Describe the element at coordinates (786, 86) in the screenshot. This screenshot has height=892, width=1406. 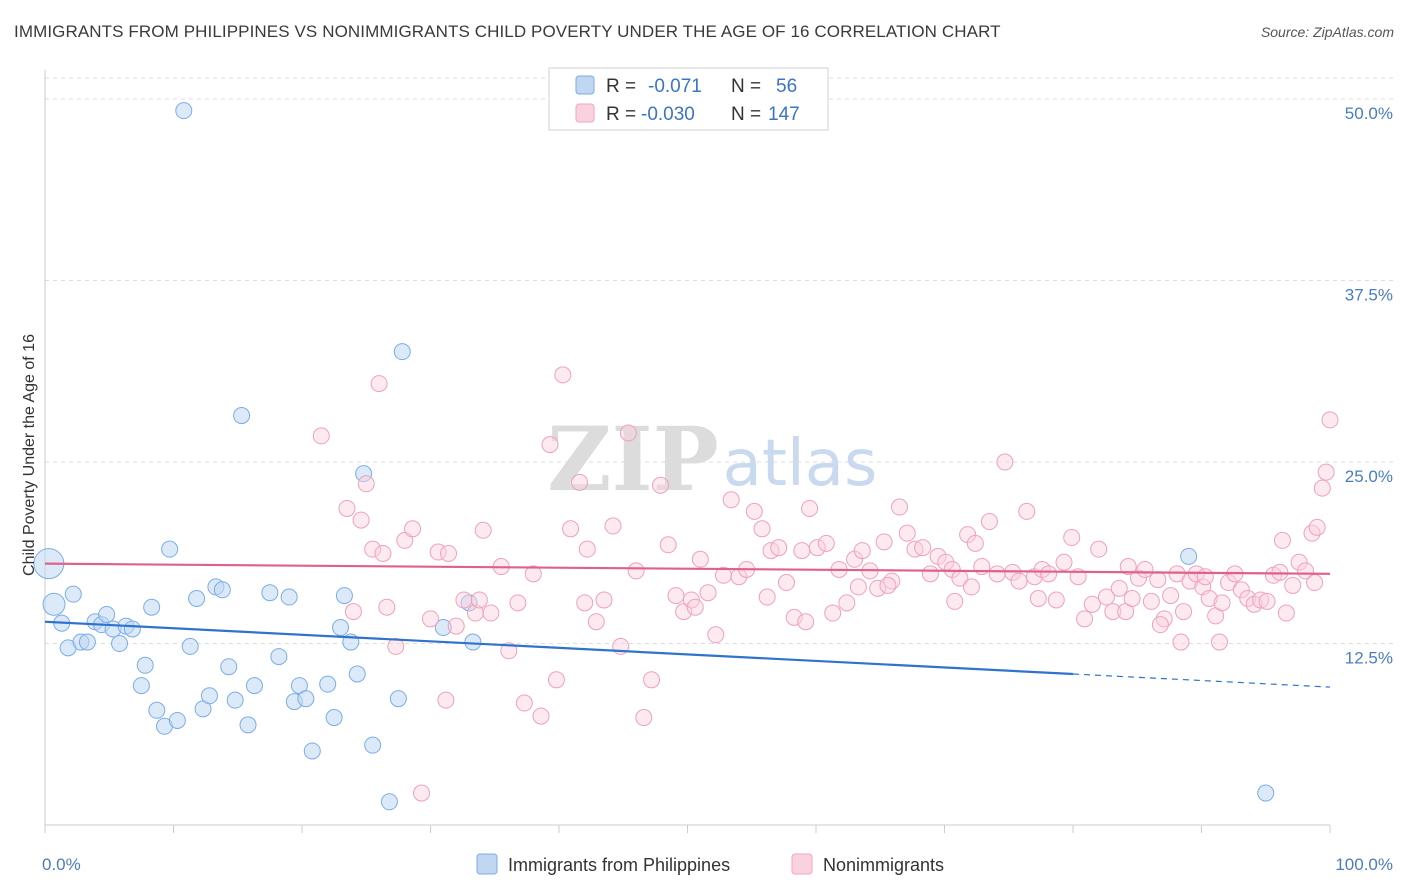
I see `stats-n-value-1: 56` at that location.